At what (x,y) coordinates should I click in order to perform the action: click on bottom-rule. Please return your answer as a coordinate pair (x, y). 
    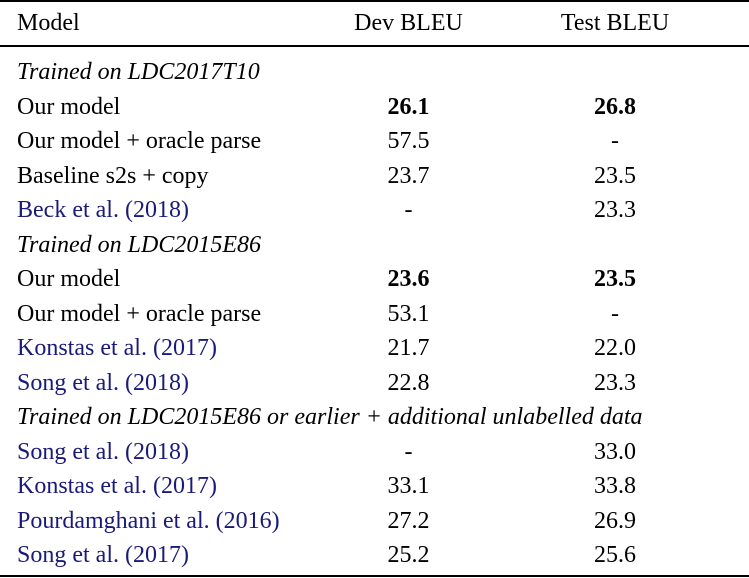
    Looking at the image, I should click on (374, 576).